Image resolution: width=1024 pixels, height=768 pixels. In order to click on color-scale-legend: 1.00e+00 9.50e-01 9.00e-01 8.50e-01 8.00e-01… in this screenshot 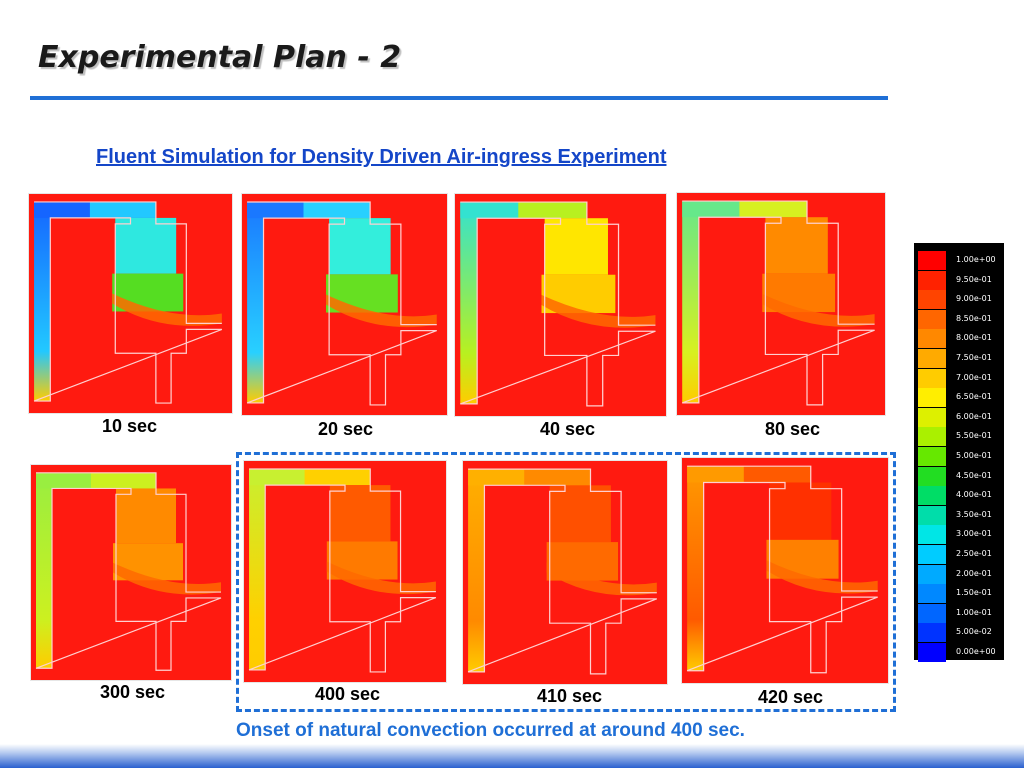, I will do `click(959, 452)`.